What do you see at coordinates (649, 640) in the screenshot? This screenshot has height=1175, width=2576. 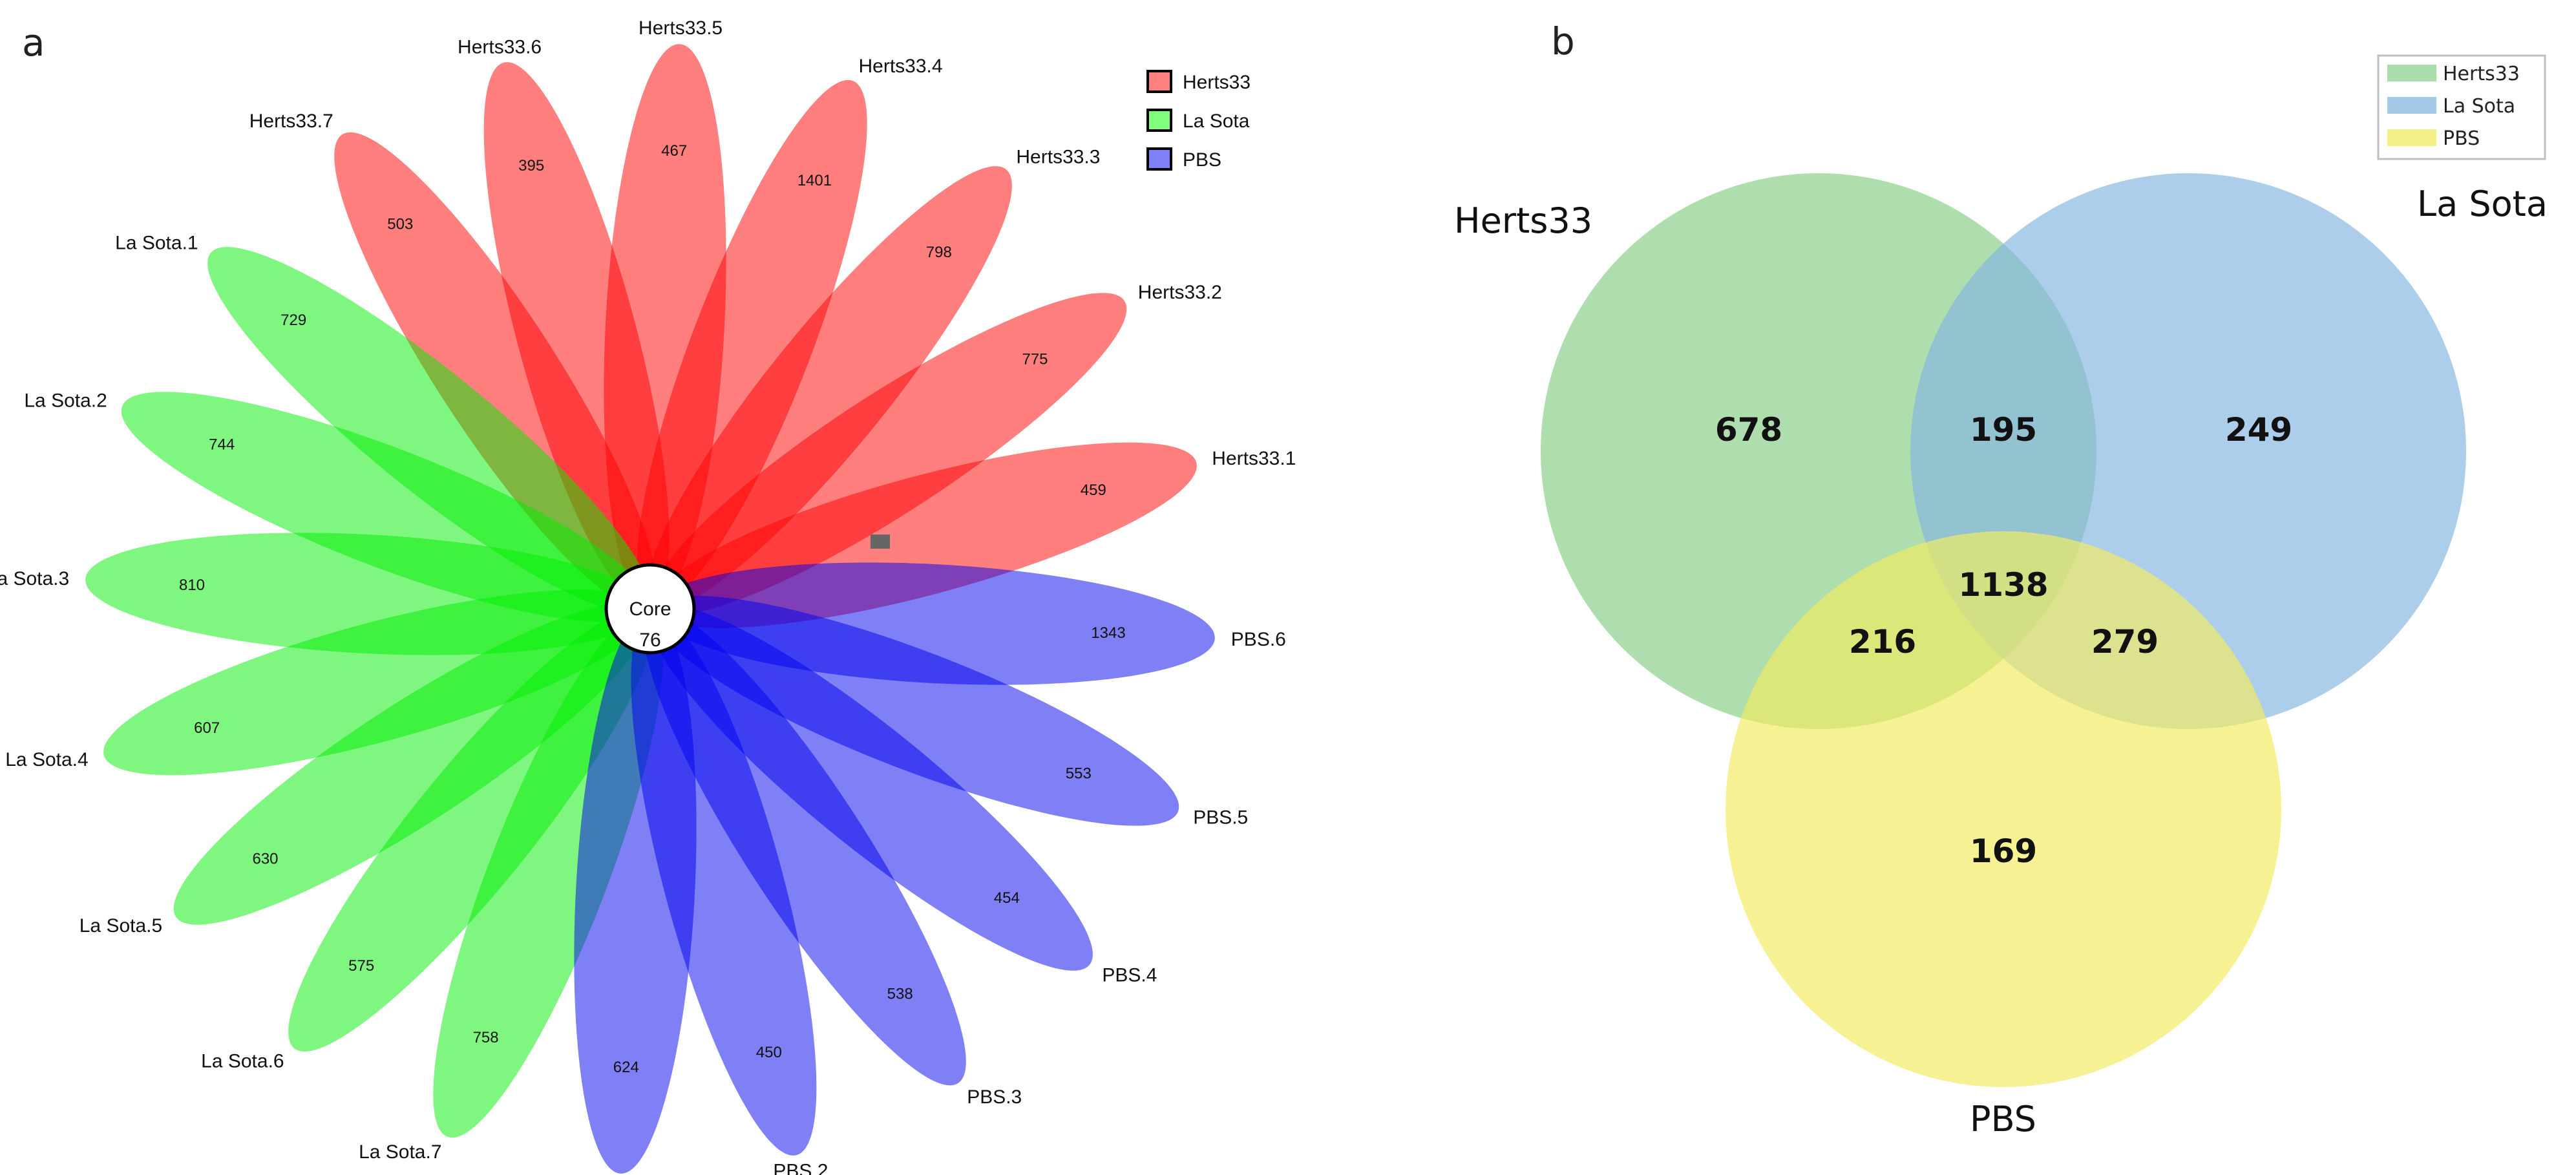 I see `core-value: 76` at bounding box center [649, 640].